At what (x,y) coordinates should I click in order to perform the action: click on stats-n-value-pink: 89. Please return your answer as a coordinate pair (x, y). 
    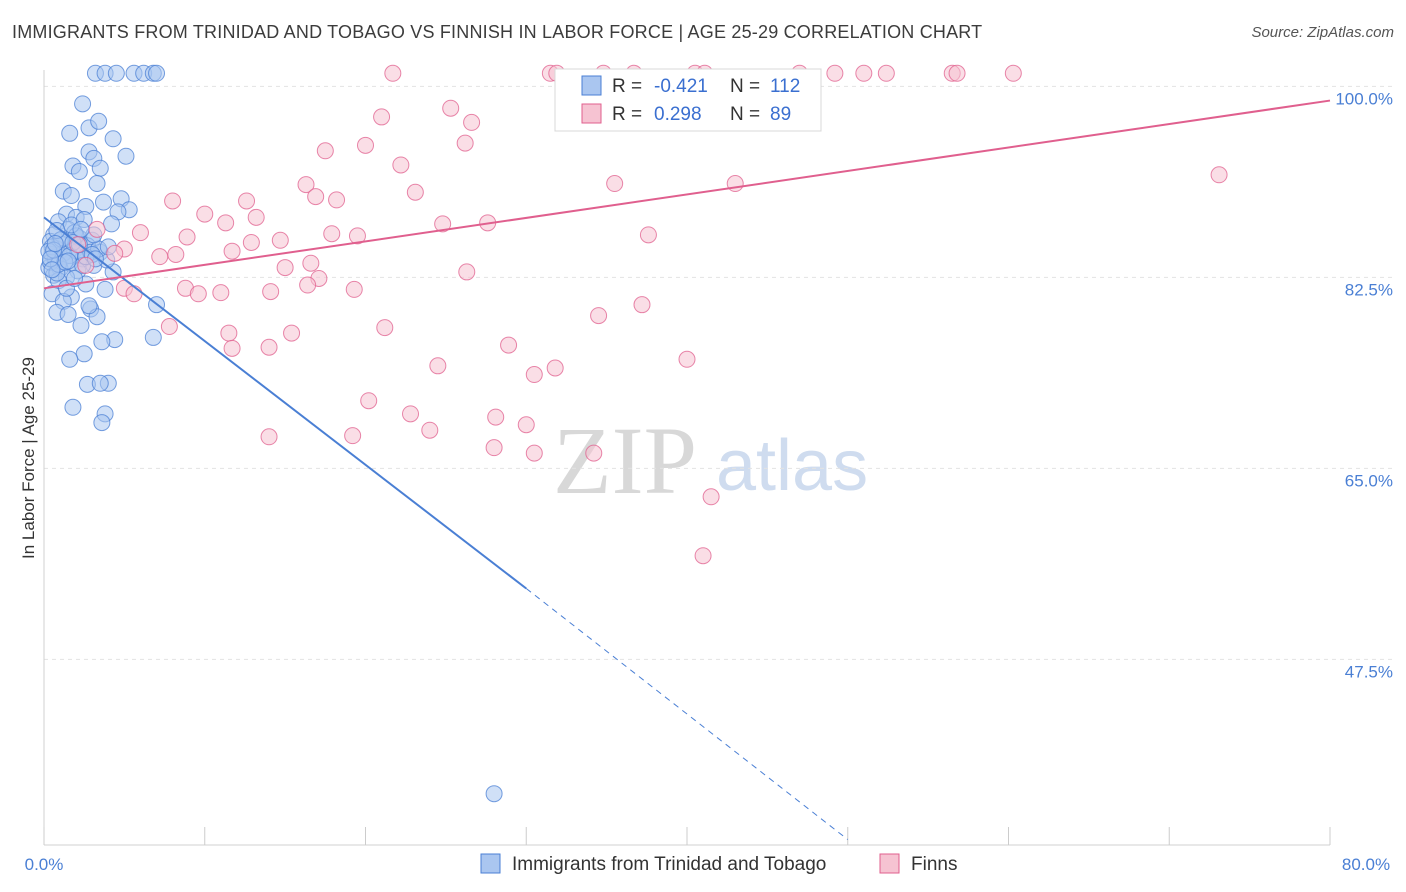
    Looking at the image, I should click on (780, 114).